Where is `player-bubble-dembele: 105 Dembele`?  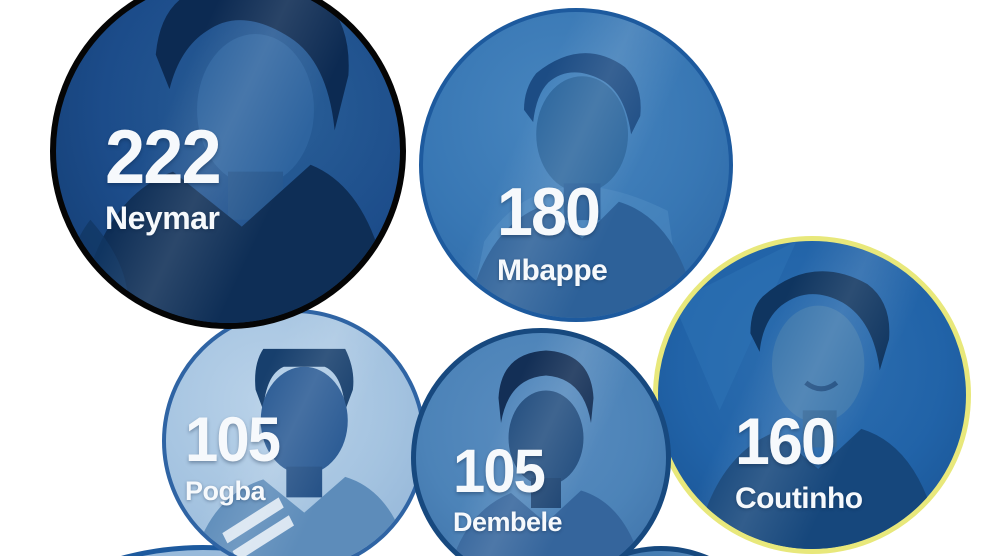
player-bubble-dembele: 105 Dembele is located at coordinates (541, 442).